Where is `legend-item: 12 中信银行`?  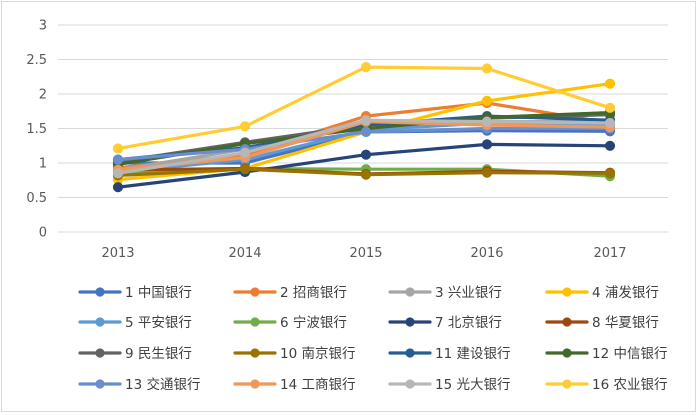
legend-item: 12 中信银行 is located at coordinates (606, 354).